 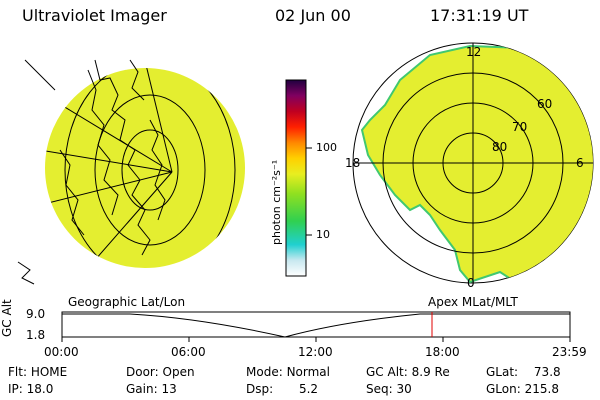 I want to click on info-seq-label: Seq:, so click(x=379, y=389).